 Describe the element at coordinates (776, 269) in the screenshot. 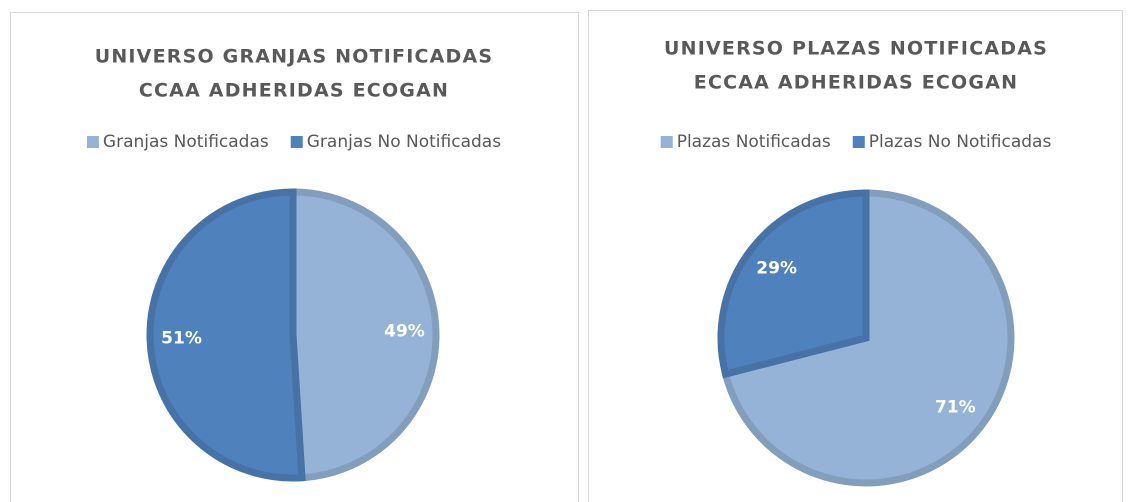

I see `data-label: 29%` at that location.